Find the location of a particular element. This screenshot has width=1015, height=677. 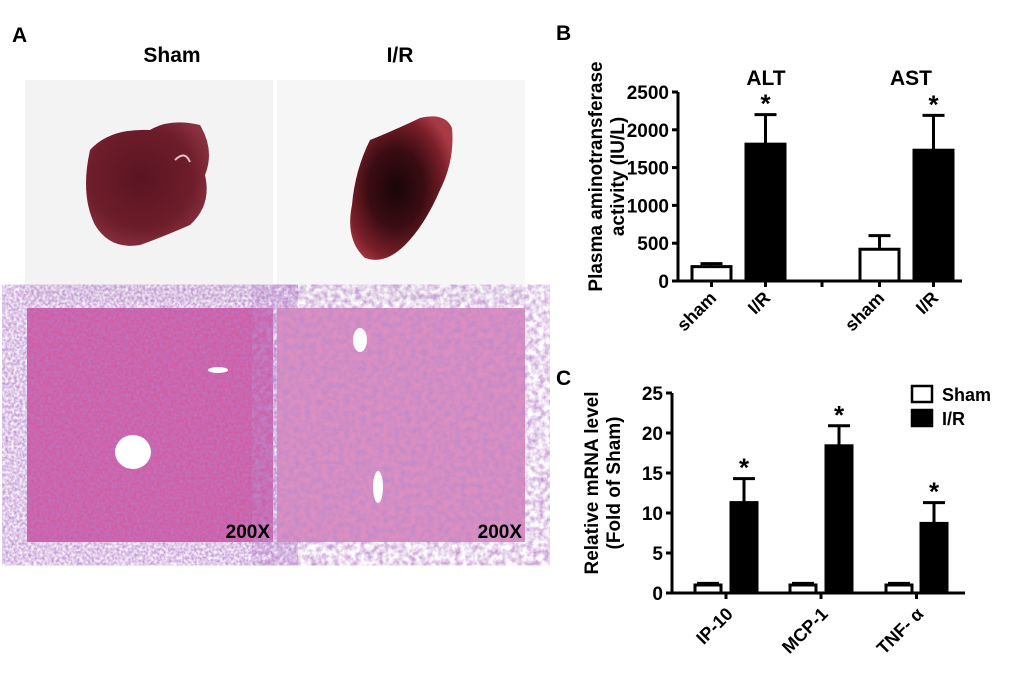

liver-photo-sham is located at coordinates (149, 191).